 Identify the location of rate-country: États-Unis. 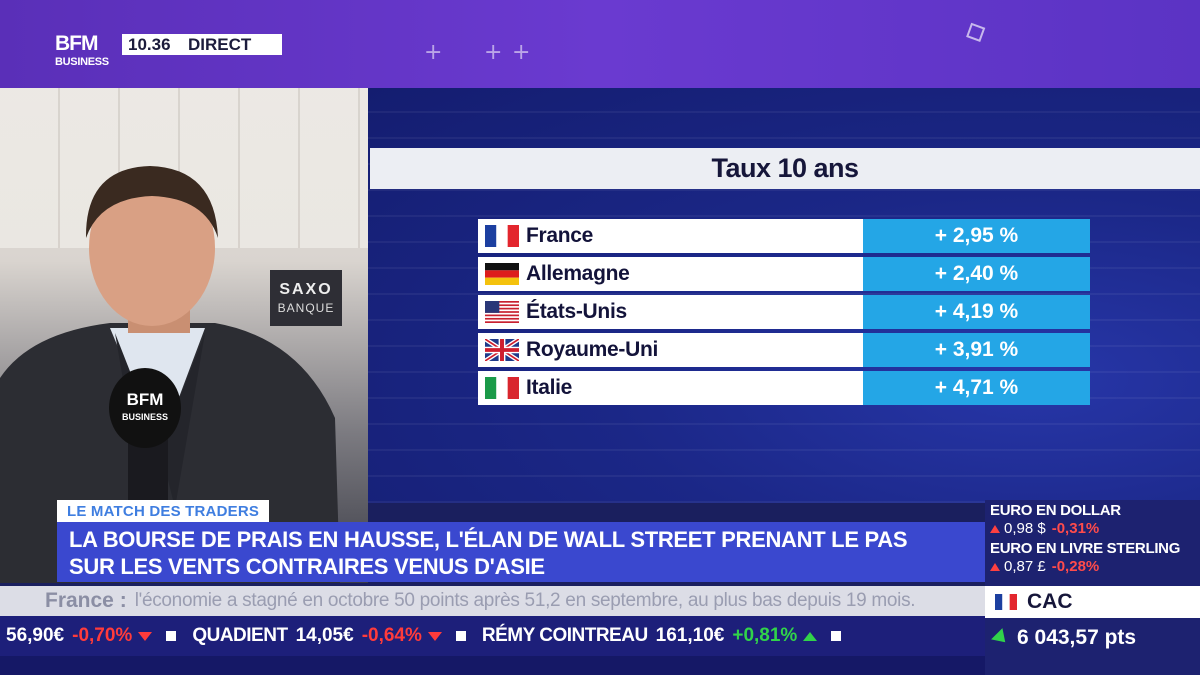
(576, 311).